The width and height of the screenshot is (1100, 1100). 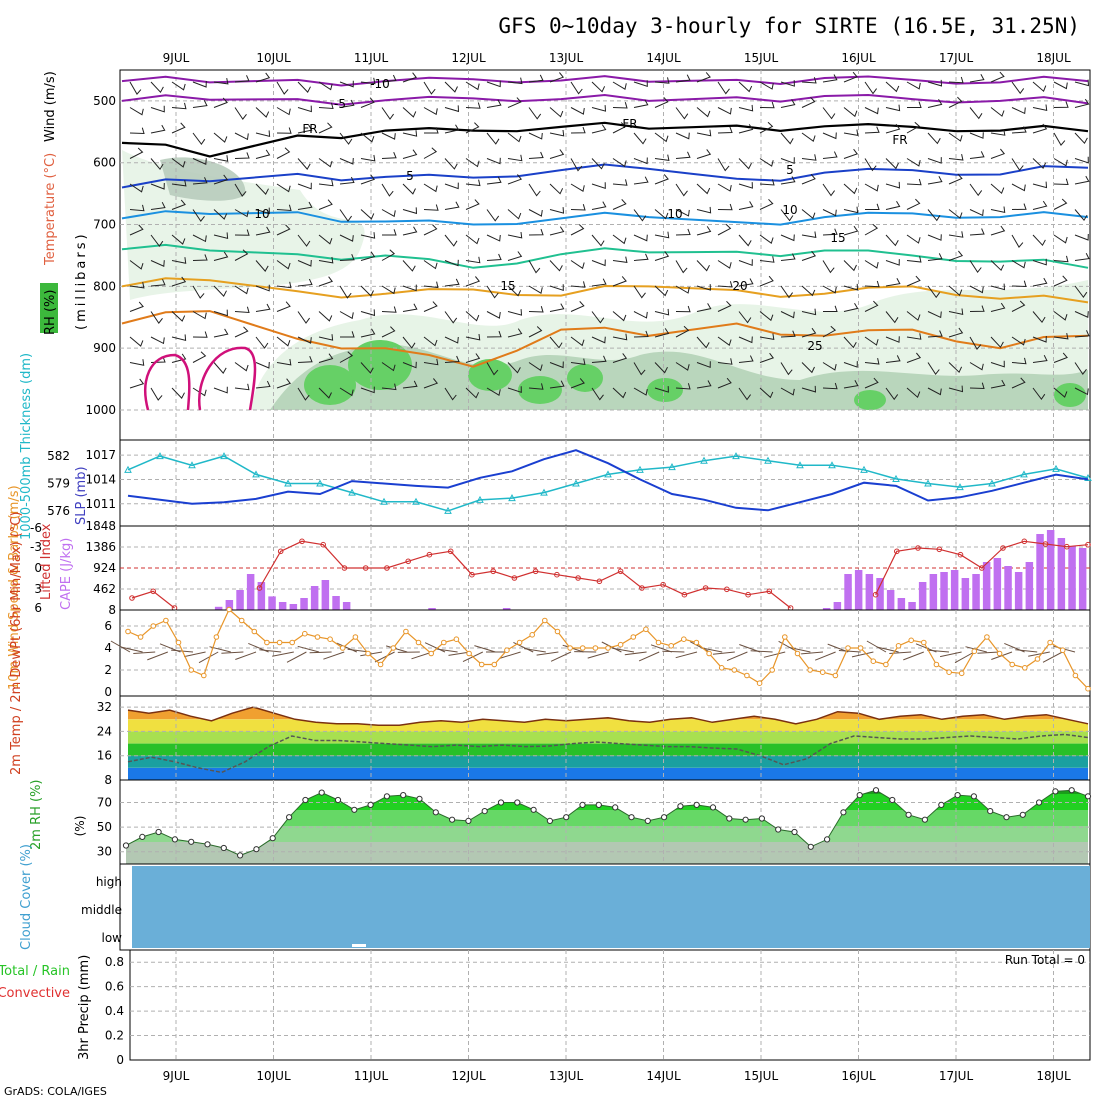 What do you see at coordinates (101, 910) in the screenshot?
I see `cloud-level-middle: middle` at bounding box center [101, 910].